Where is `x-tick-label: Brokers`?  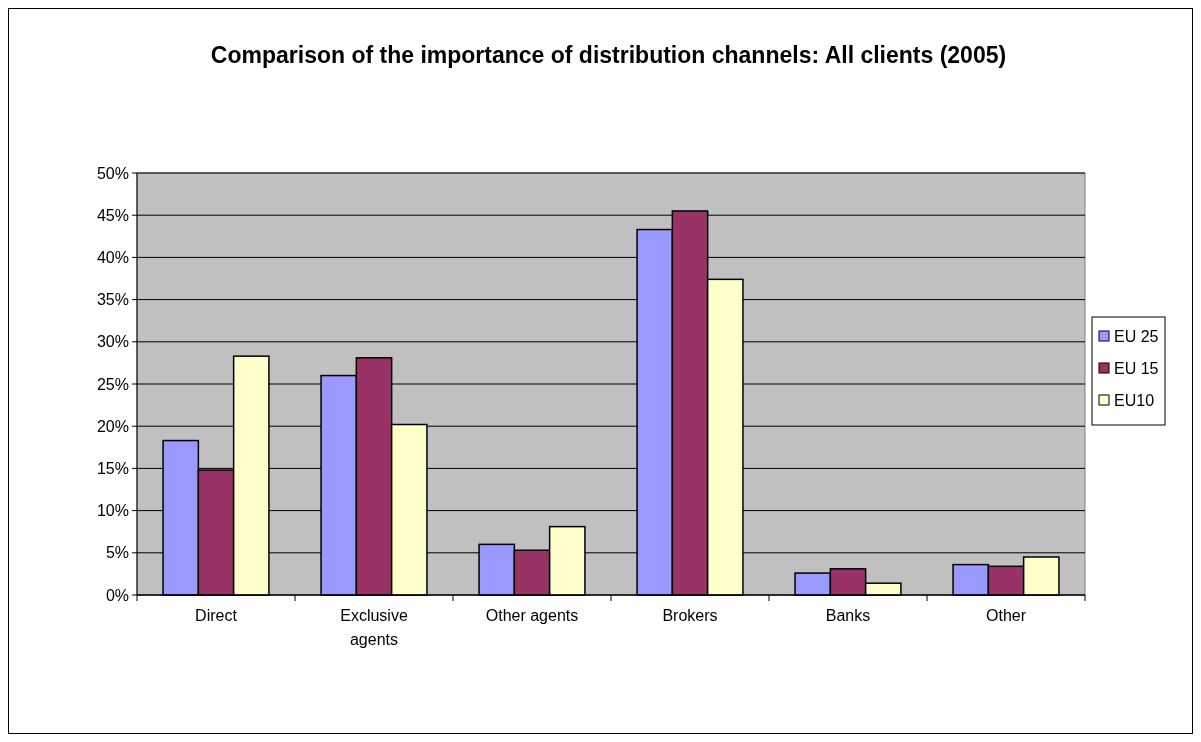 x-tick-label: Brokers is located at coordinates (690, 615).